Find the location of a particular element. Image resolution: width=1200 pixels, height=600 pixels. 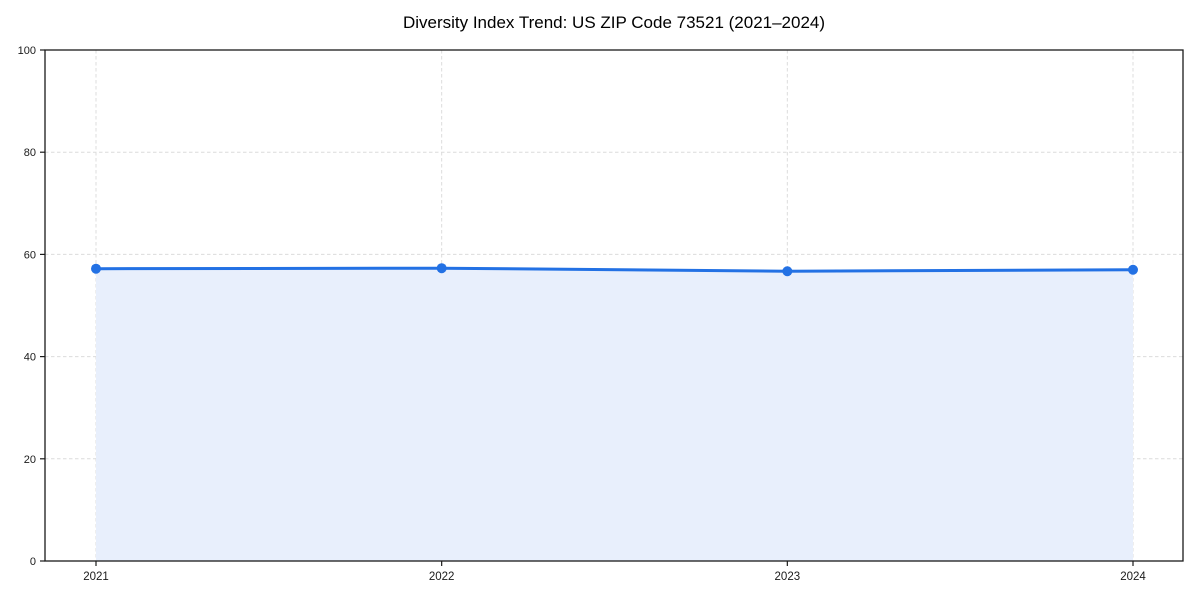

y-axis-tick-label-80: 80 is located at coordinates (30, 153).